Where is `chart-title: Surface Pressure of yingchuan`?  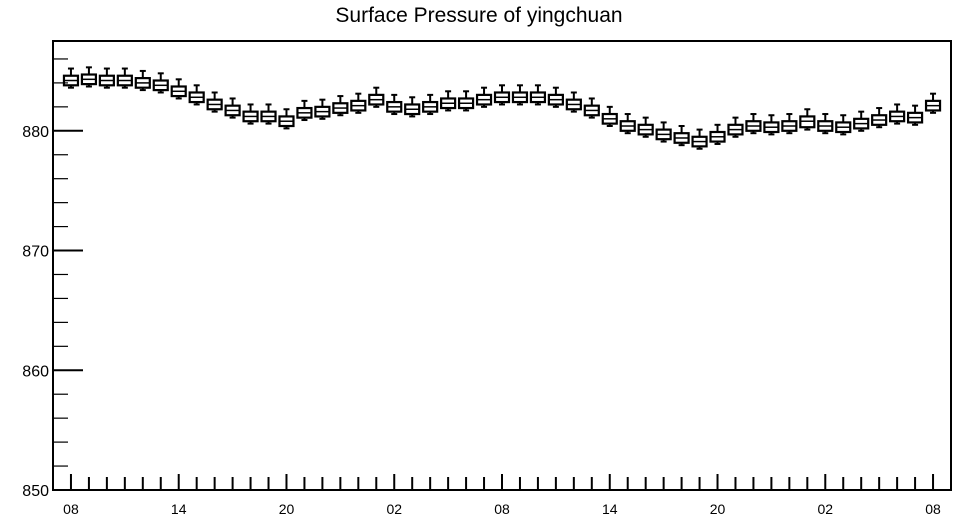
chart-title: Surface Pressure of yingchuan is located at coordinates (479, 15).